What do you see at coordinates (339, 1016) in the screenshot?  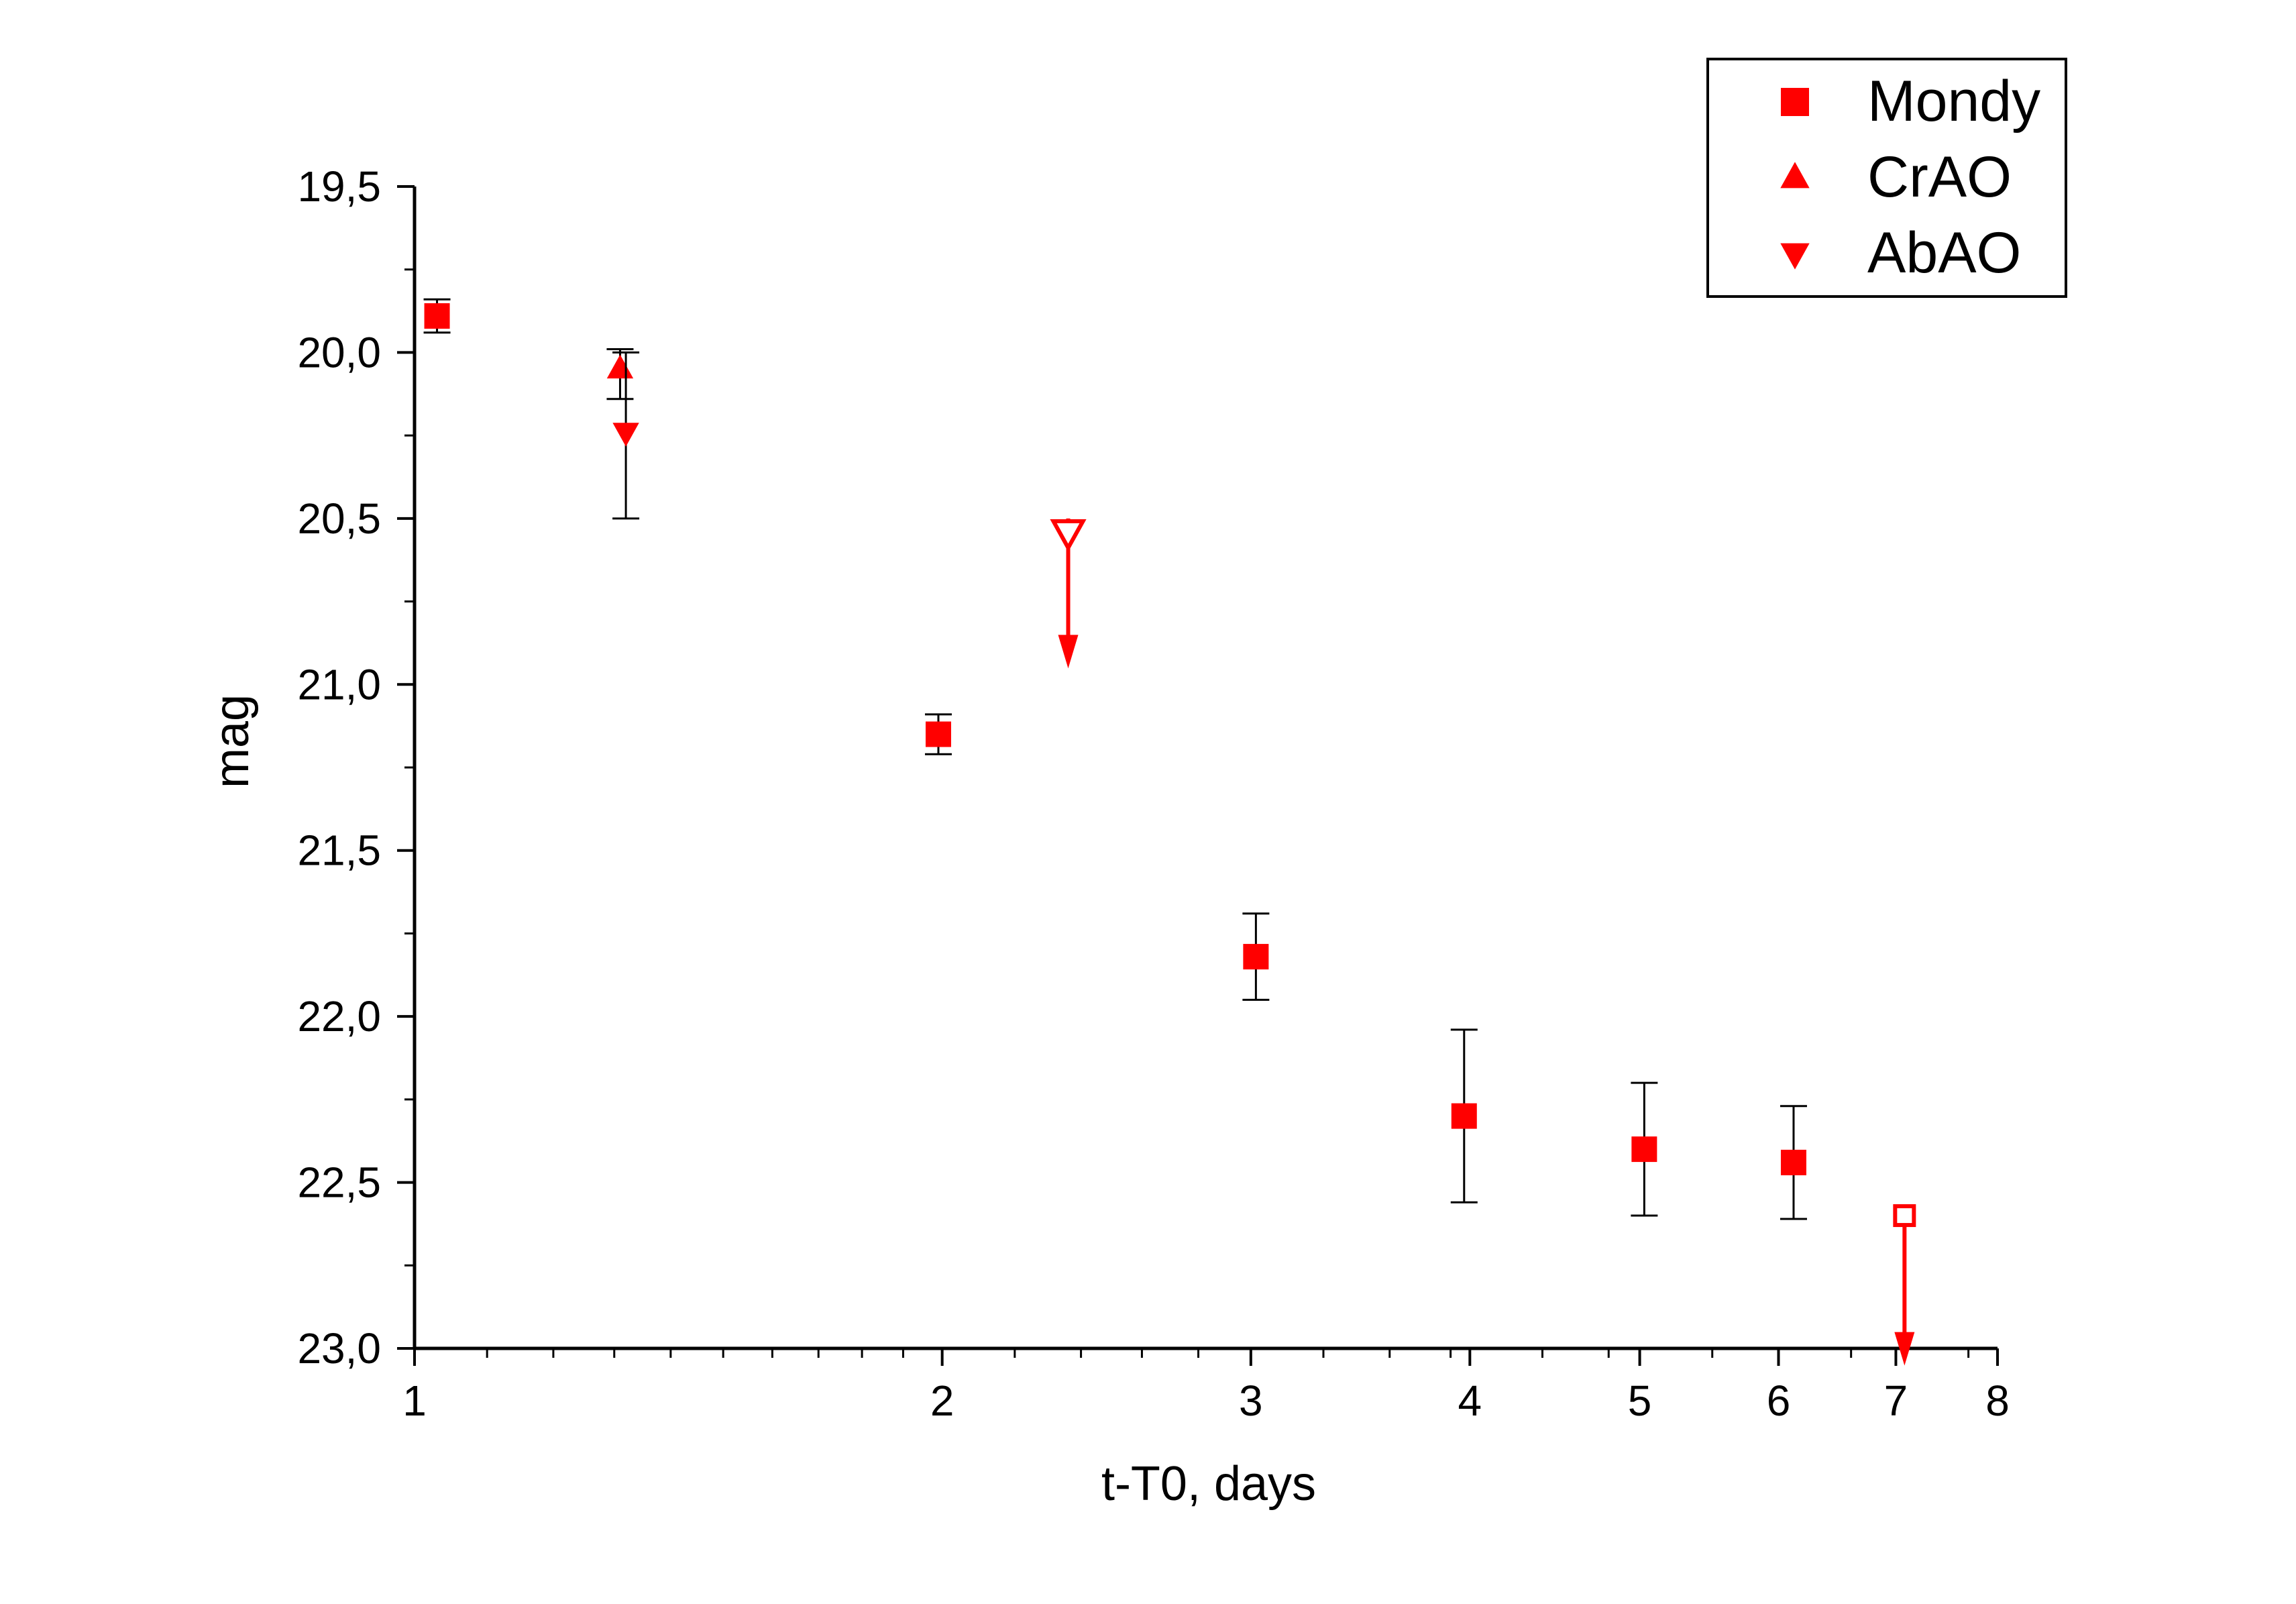 I see `y-tick-label: 22,0` at bounding box center [339, 1016].